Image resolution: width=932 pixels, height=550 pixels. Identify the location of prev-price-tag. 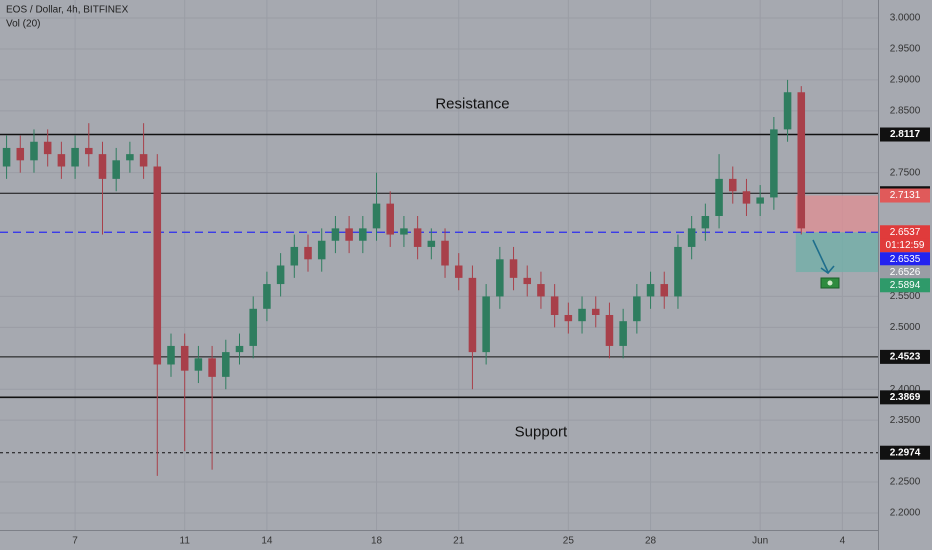
(905, 272).